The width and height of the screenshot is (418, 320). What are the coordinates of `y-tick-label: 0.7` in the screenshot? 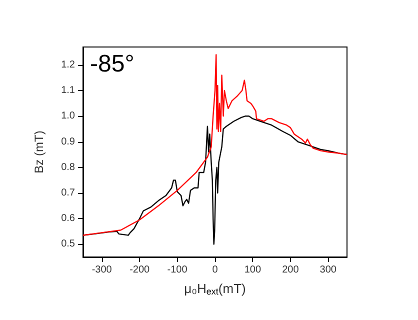 It's located at (68, 192).